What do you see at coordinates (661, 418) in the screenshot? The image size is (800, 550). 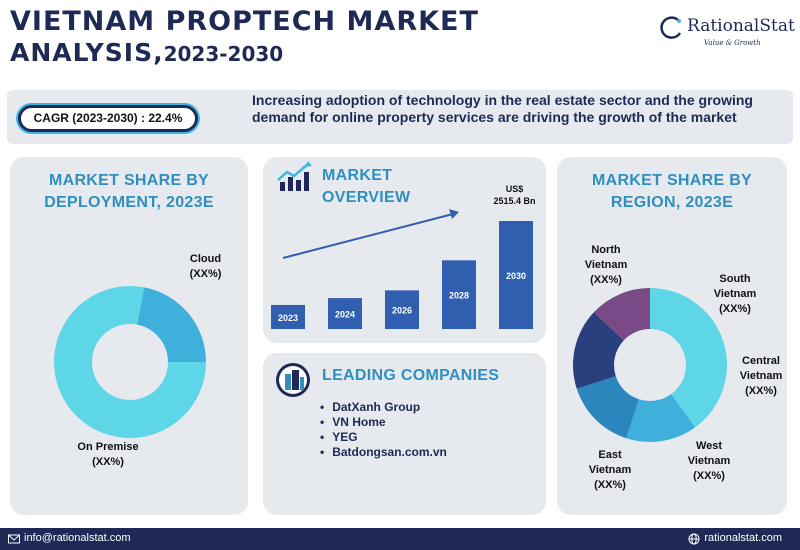 I see `donut-slice-south-vietnam` at bounding box center [661, 418].